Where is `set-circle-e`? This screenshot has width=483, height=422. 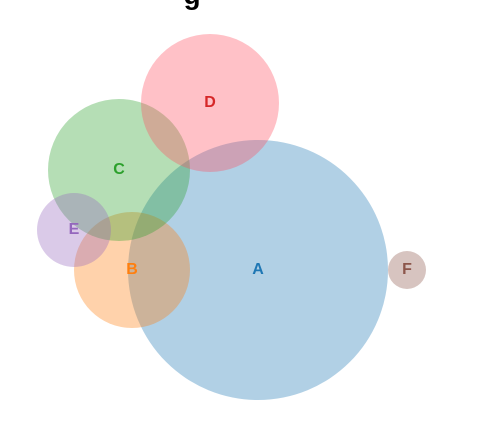
set-circle-e is located at coordinates (74, 230).